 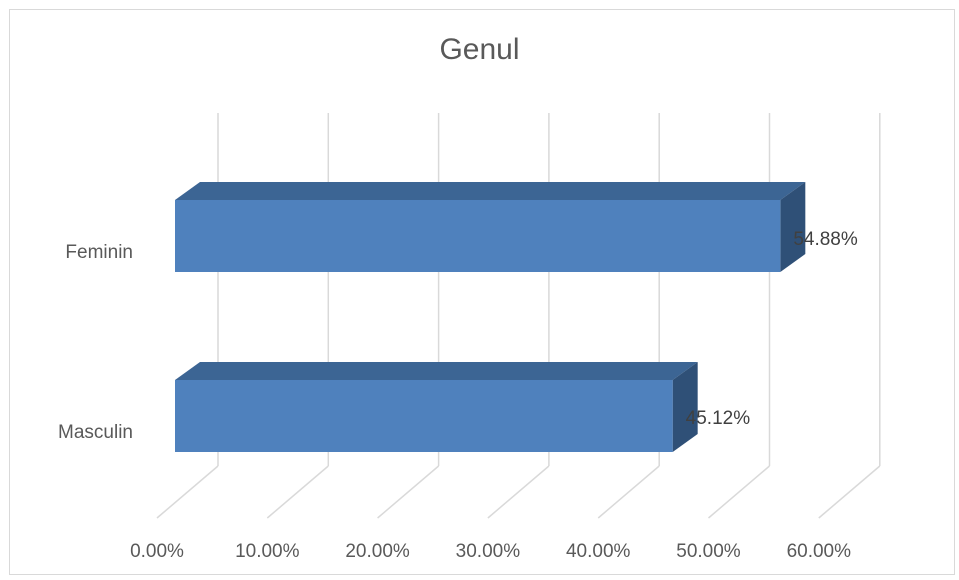 I want to click on x-tick-label: 10.00%, so click(x=267, y=551).